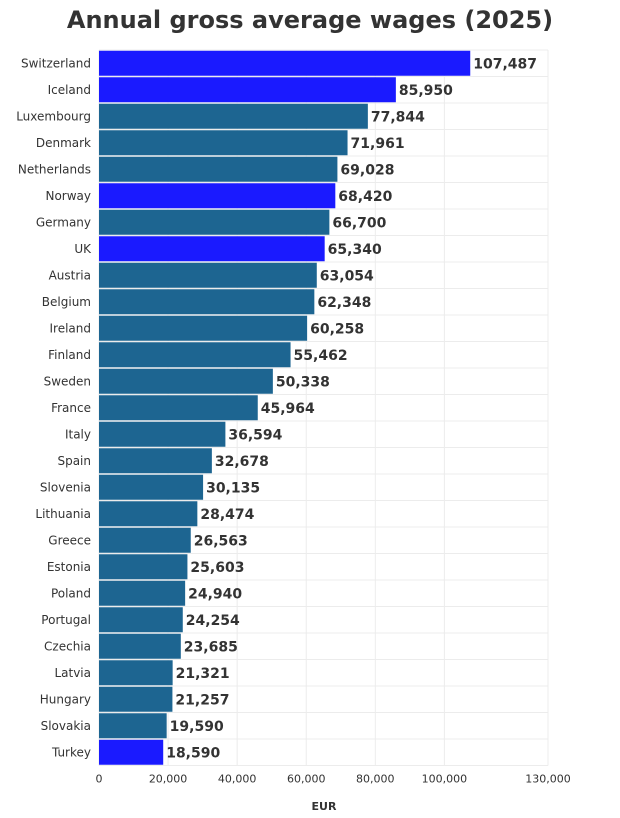 This screenshot has width=620, height=818. What do you see at coordinates (355, 250) in the screenshot?
I see `data-label: 65,340` at bounding box center [355, 250].